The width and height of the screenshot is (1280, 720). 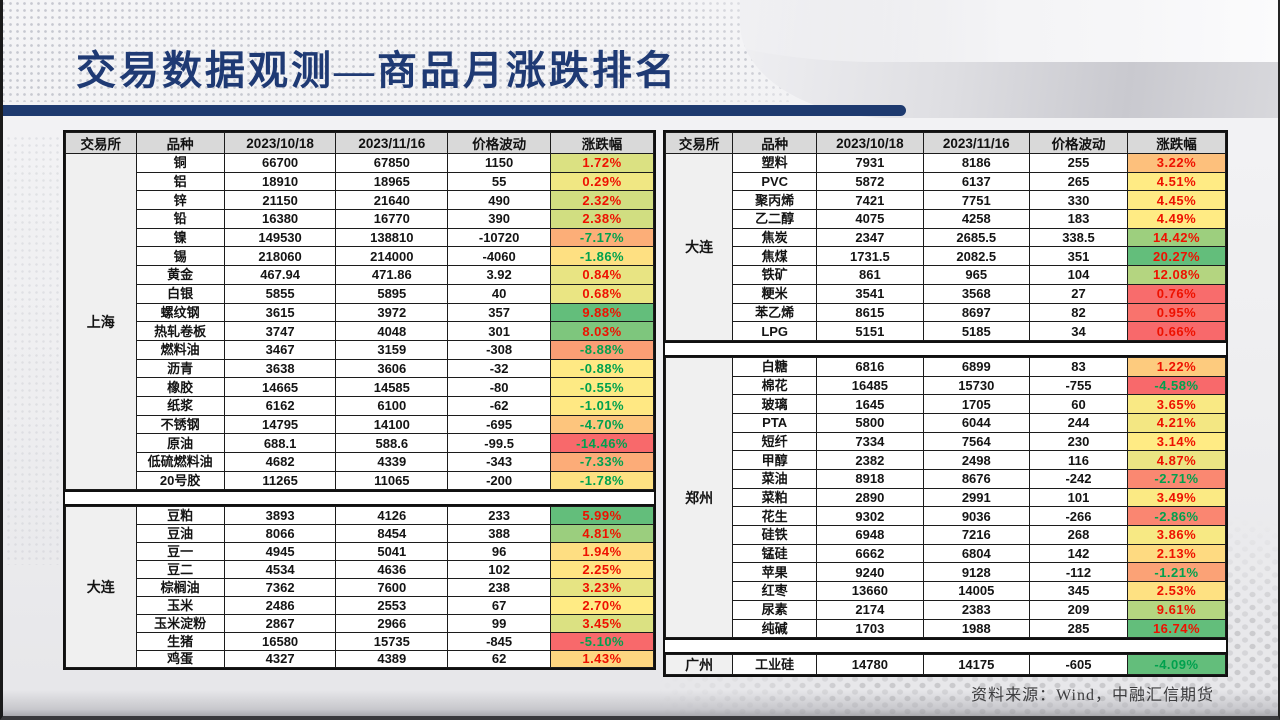 What do you see at coordinates (1176, 460) in the screenshot?
I see `pct-cell: 4.87%` at bounding box center [1176, 460].